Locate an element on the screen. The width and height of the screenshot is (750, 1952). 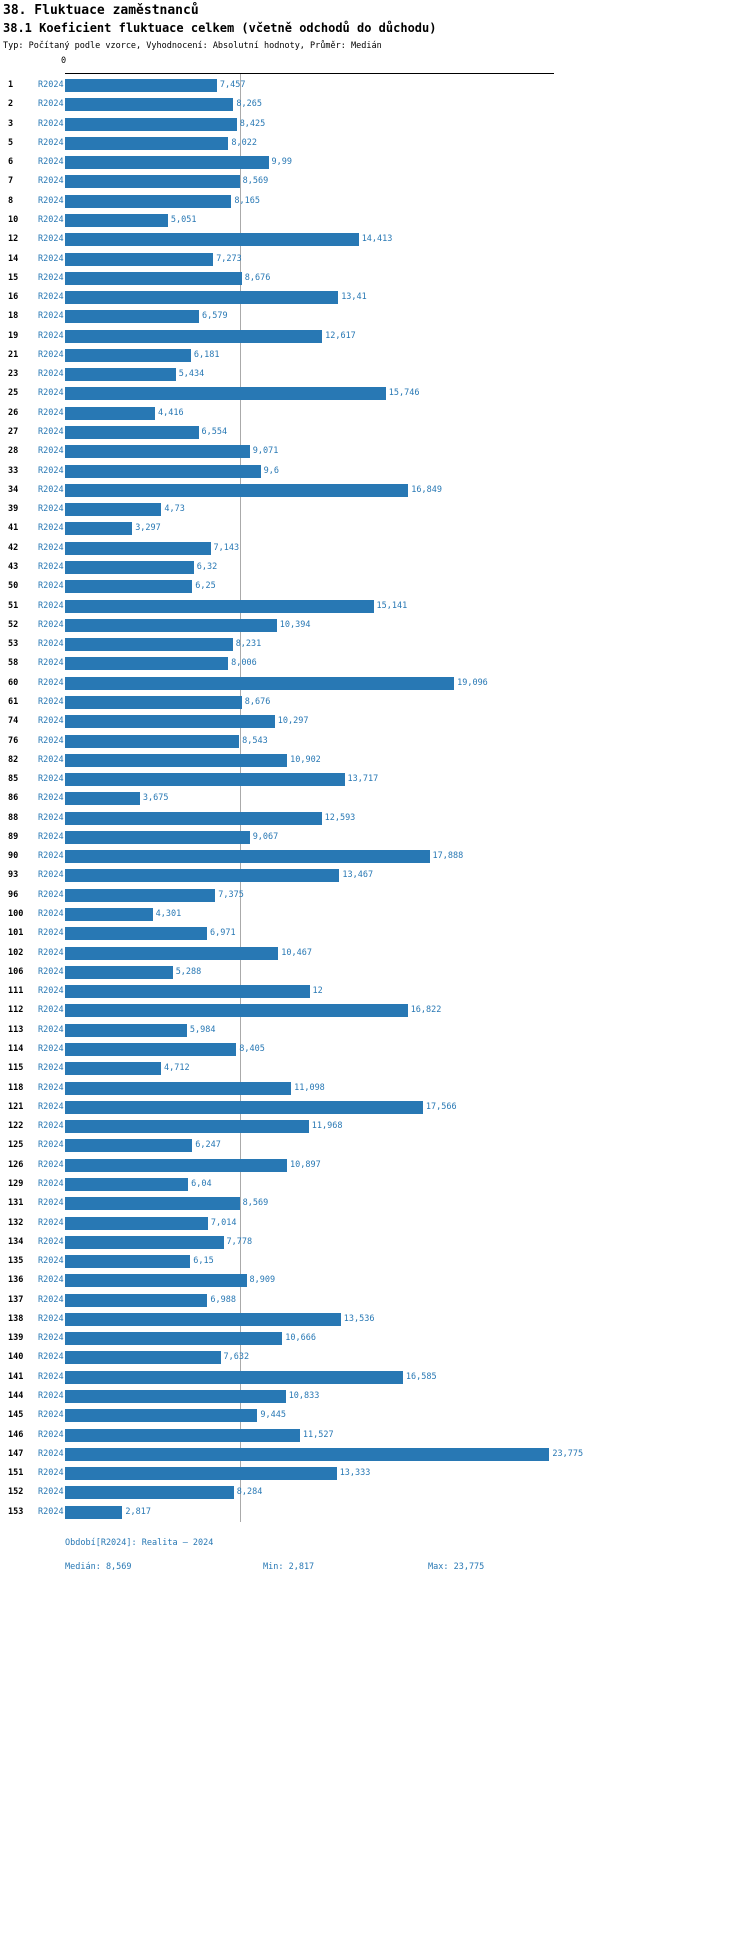
bar-row: 101 R2024 6,971 is located at coordinates (375, 933).